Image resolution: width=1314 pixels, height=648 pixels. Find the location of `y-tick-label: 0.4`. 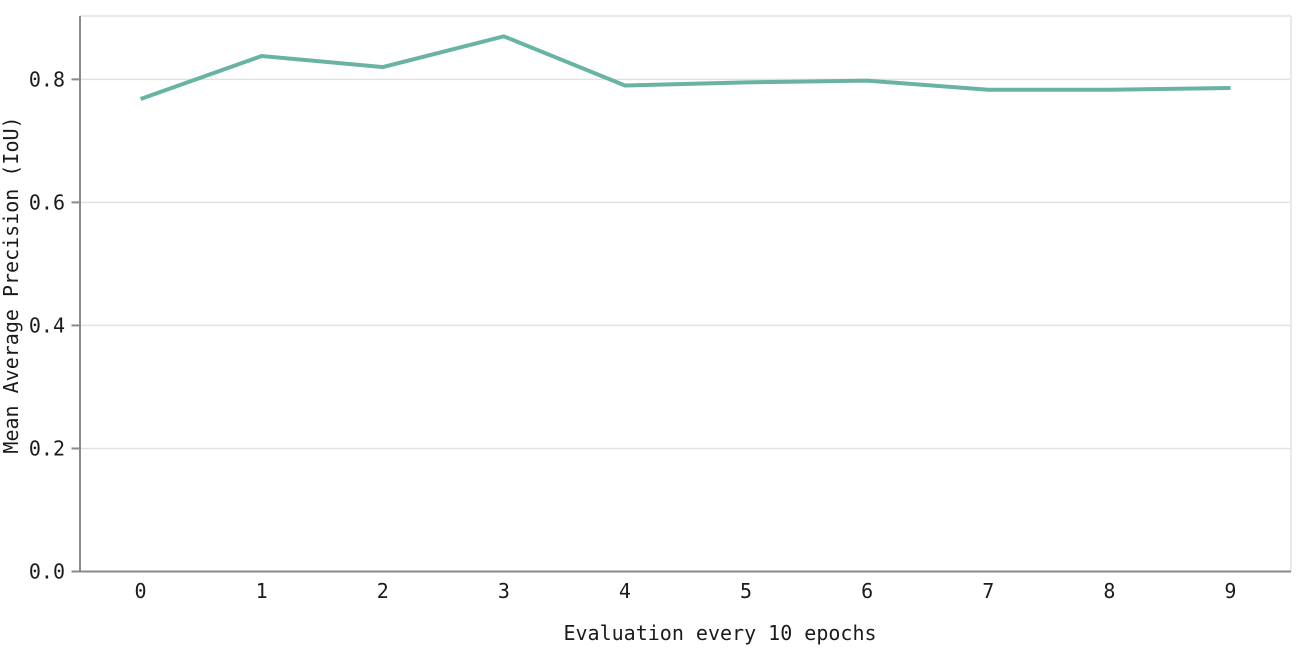

y-tick-label: 0.4 is located at coordinates (47, 325).